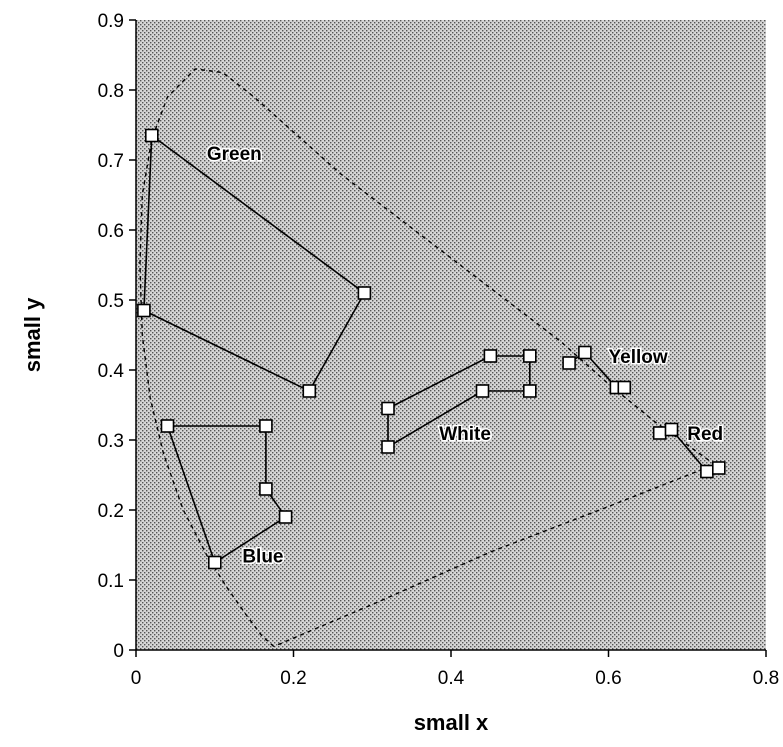 The image size is (783, 747). I want to click on y-tick-label: 0, so click(118, 651).